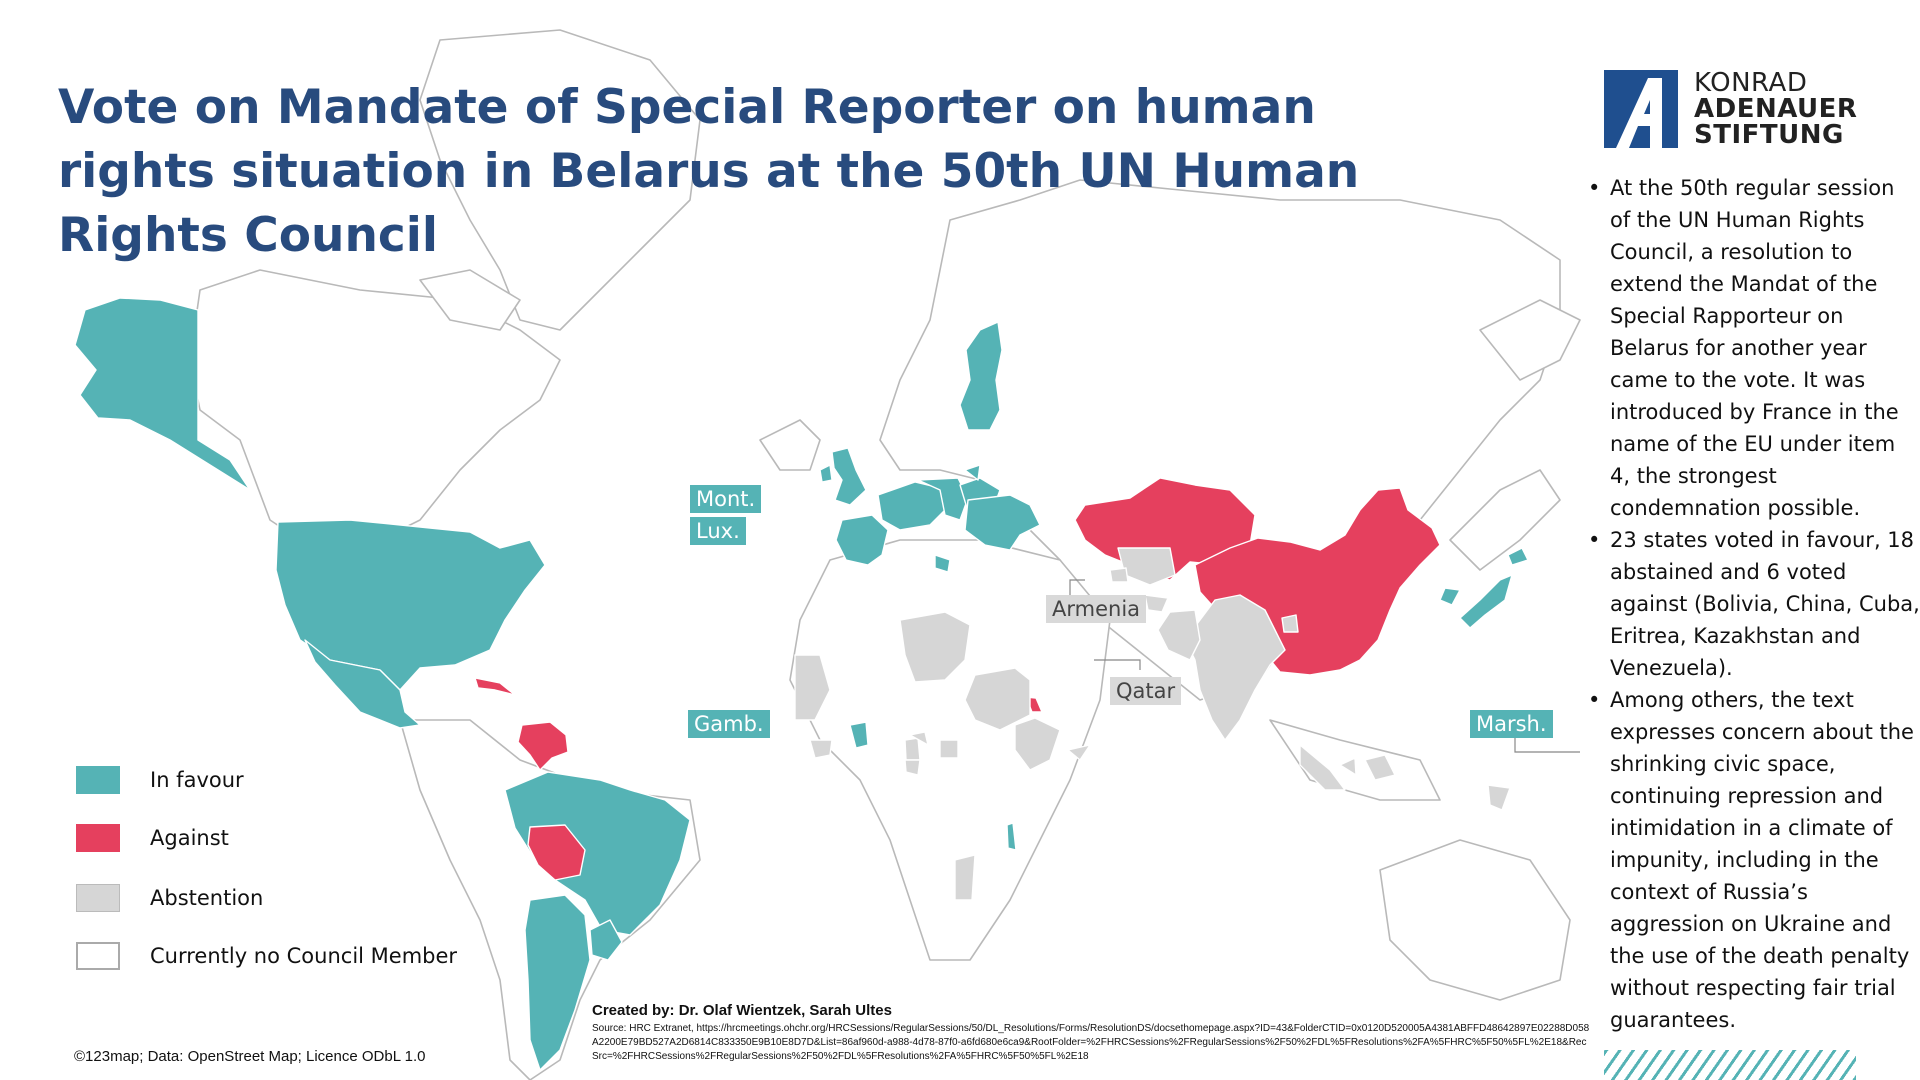 The height and width of the screenshot is (1080, 1920). Describe the element at coordinates (266, 898) in the screenshot. I see `legend-item-abstention: Abstention` at that location.